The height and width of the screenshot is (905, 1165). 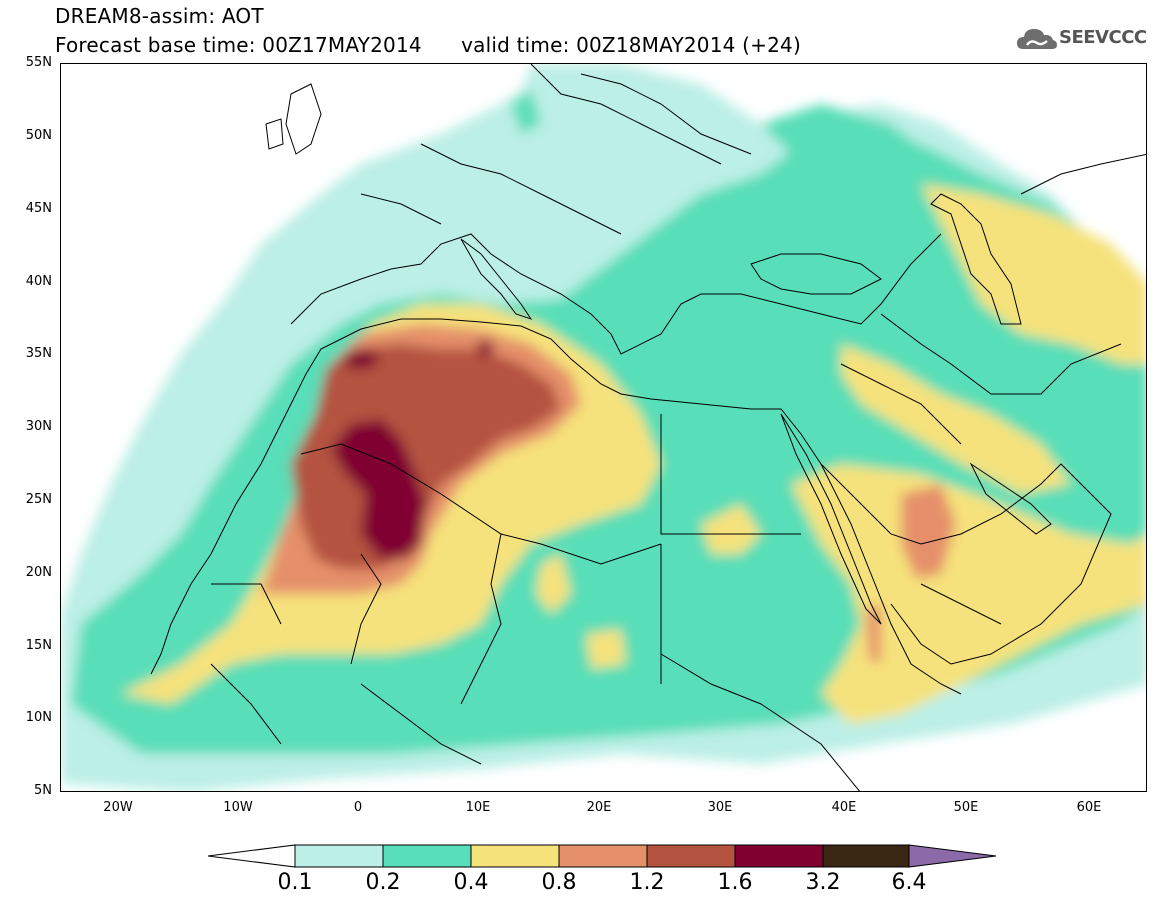 I want to click on colorbar-label-0-8: 0.8, so click(x=559, y=882).